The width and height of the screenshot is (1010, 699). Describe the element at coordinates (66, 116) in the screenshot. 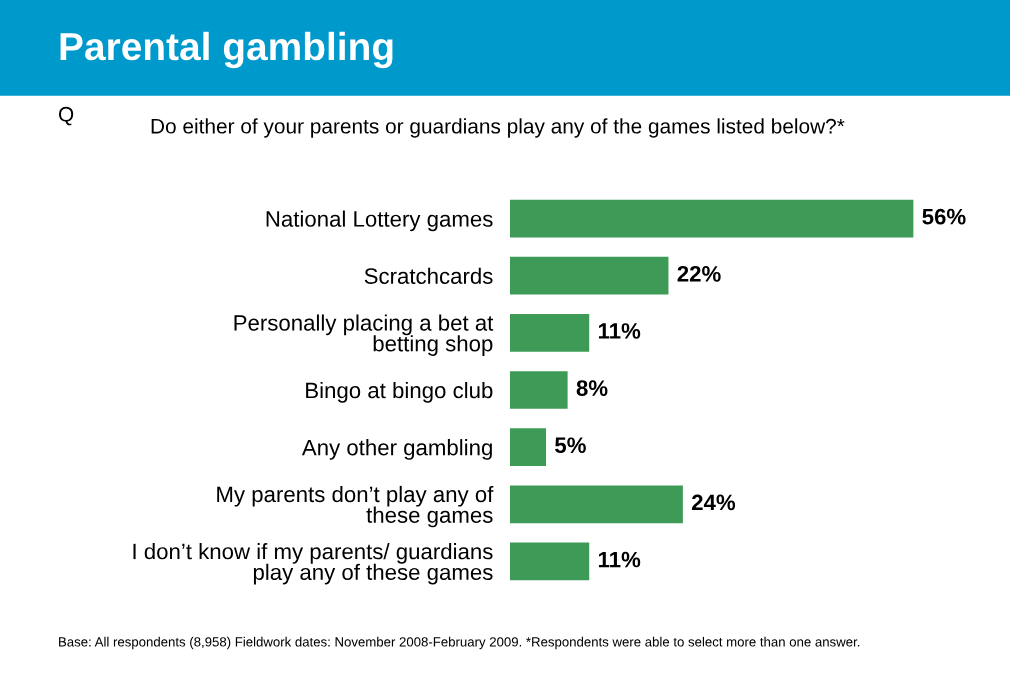

I see `text: Q` at that location.